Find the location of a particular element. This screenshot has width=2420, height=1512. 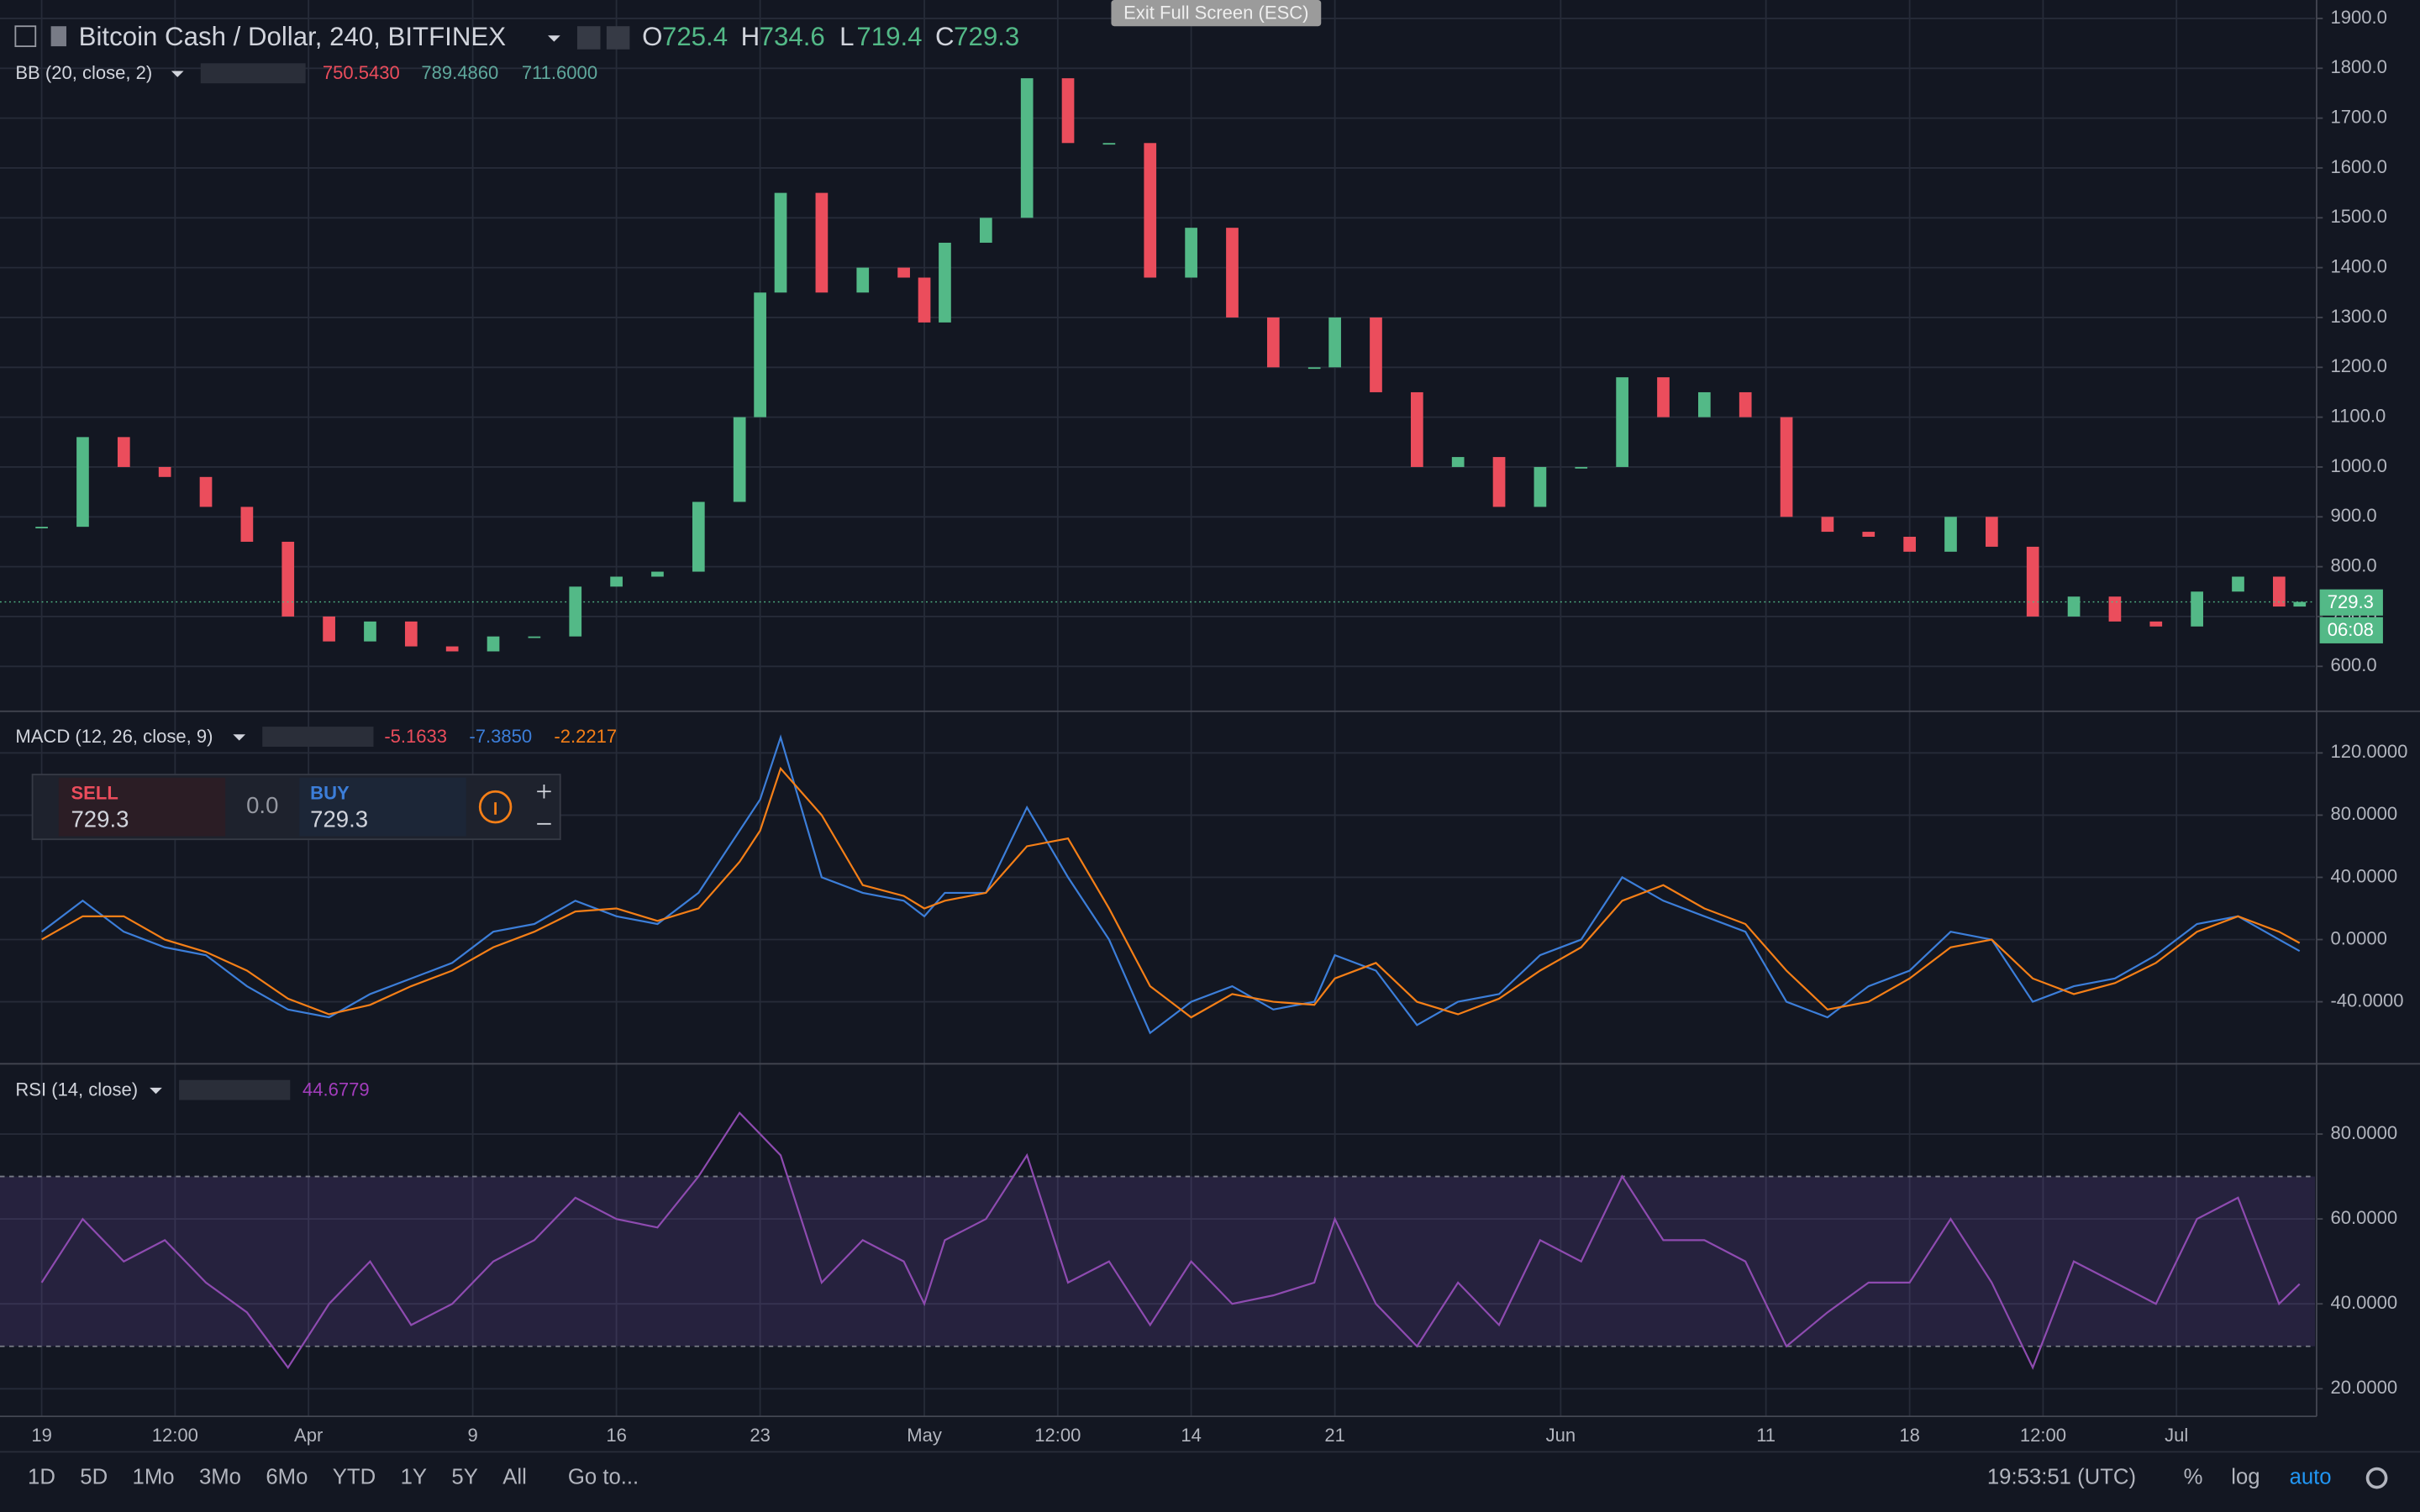

quantity-buttons is located at coordinates (544, 804).